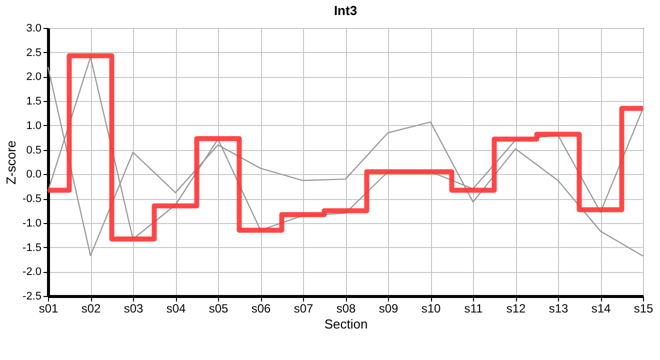 The width and height of the screenshot is (660, 360). I want to click on x-tick-label: s08, so click(346, 309).